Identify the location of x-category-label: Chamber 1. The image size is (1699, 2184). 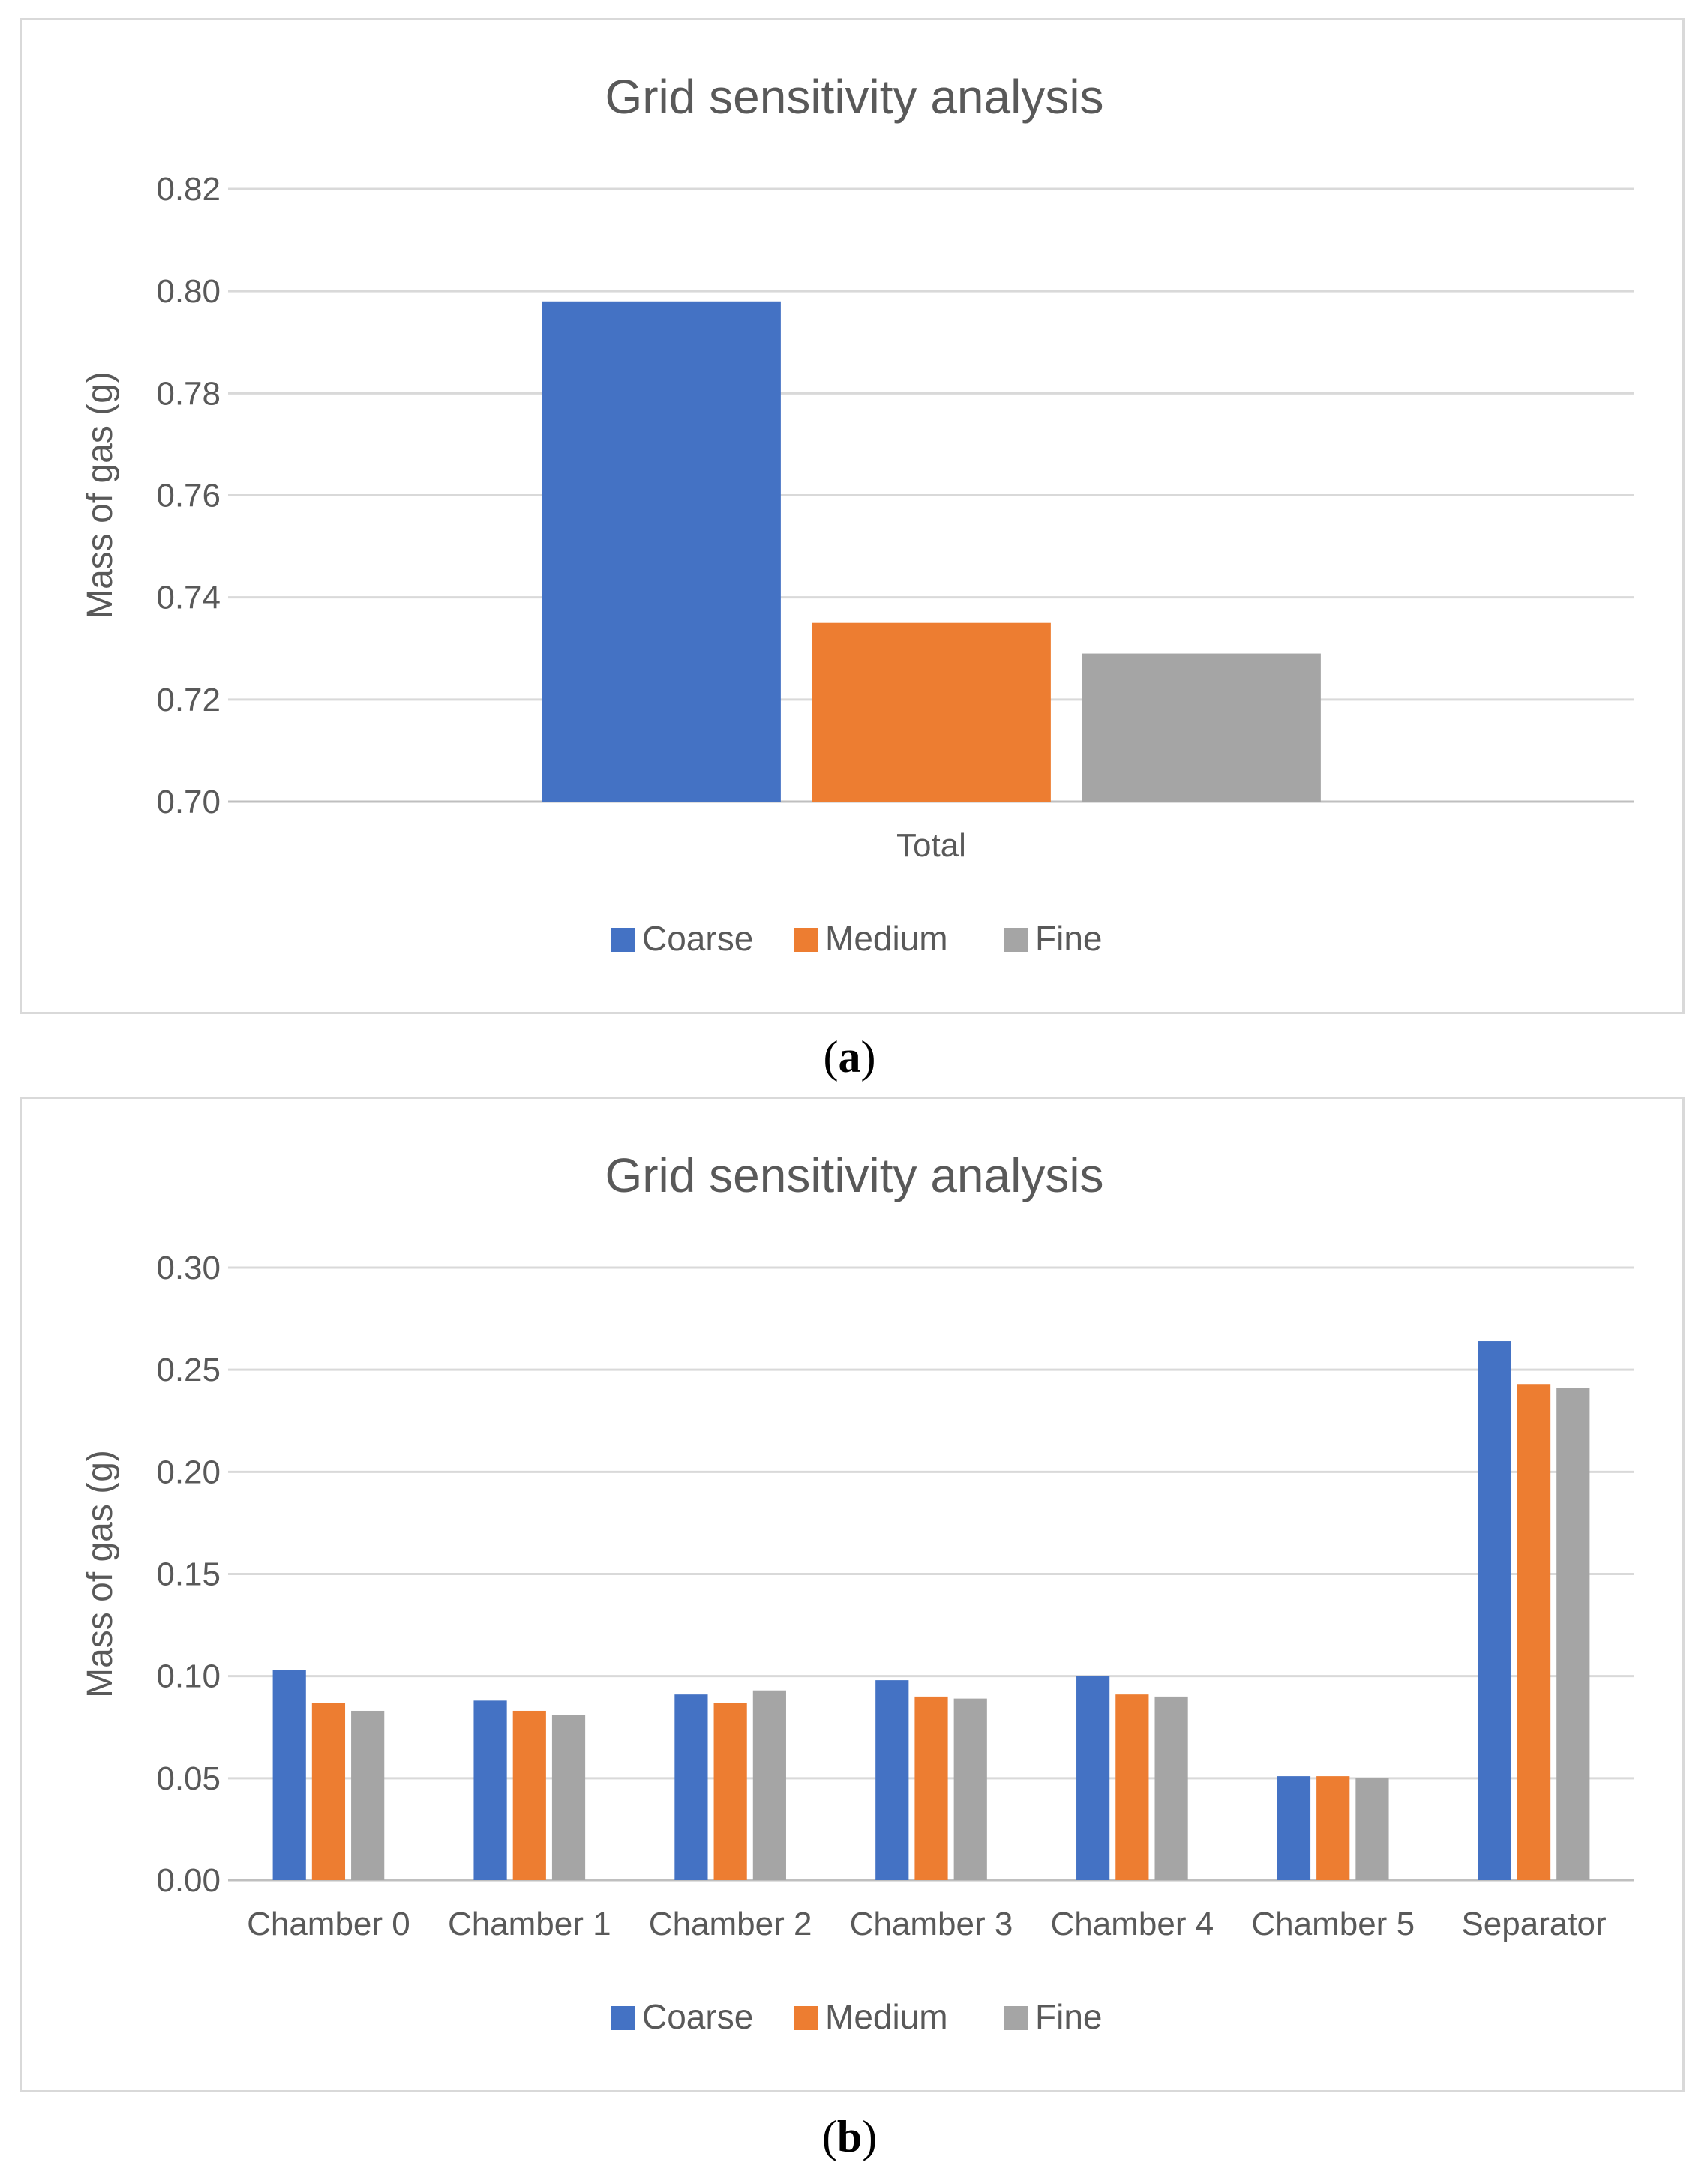
(529, 1924).